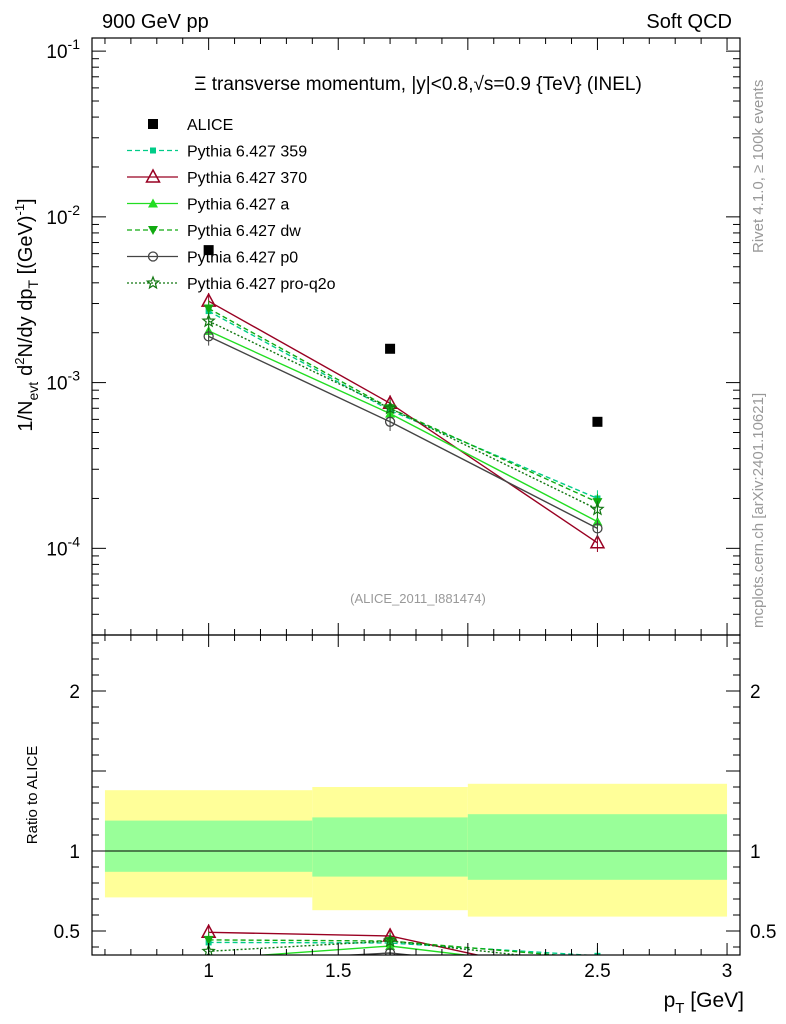 The width and height of the screenshot is (786, 1024). What do you see at coordinates (242, 258) in the screenshot?
I see `legend-label: Pythia 6.427 p0` at bounding box center [242, 258].